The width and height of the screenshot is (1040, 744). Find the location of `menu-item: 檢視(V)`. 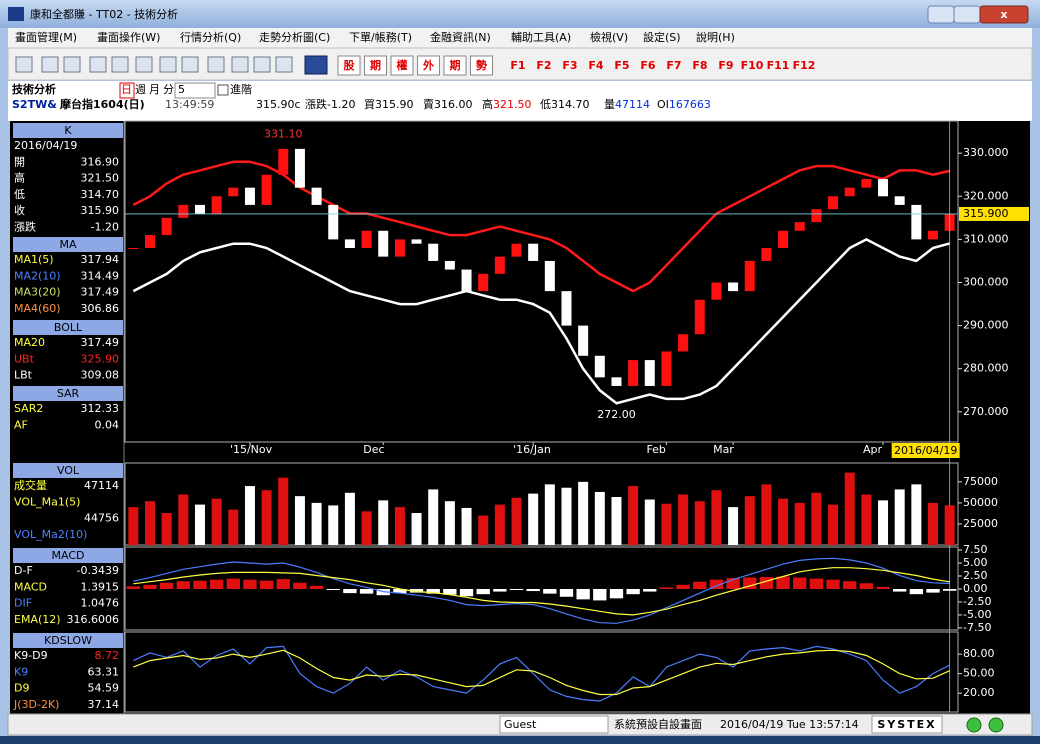

menu-item: 檢視(V) is located at coordinates (609, 37).